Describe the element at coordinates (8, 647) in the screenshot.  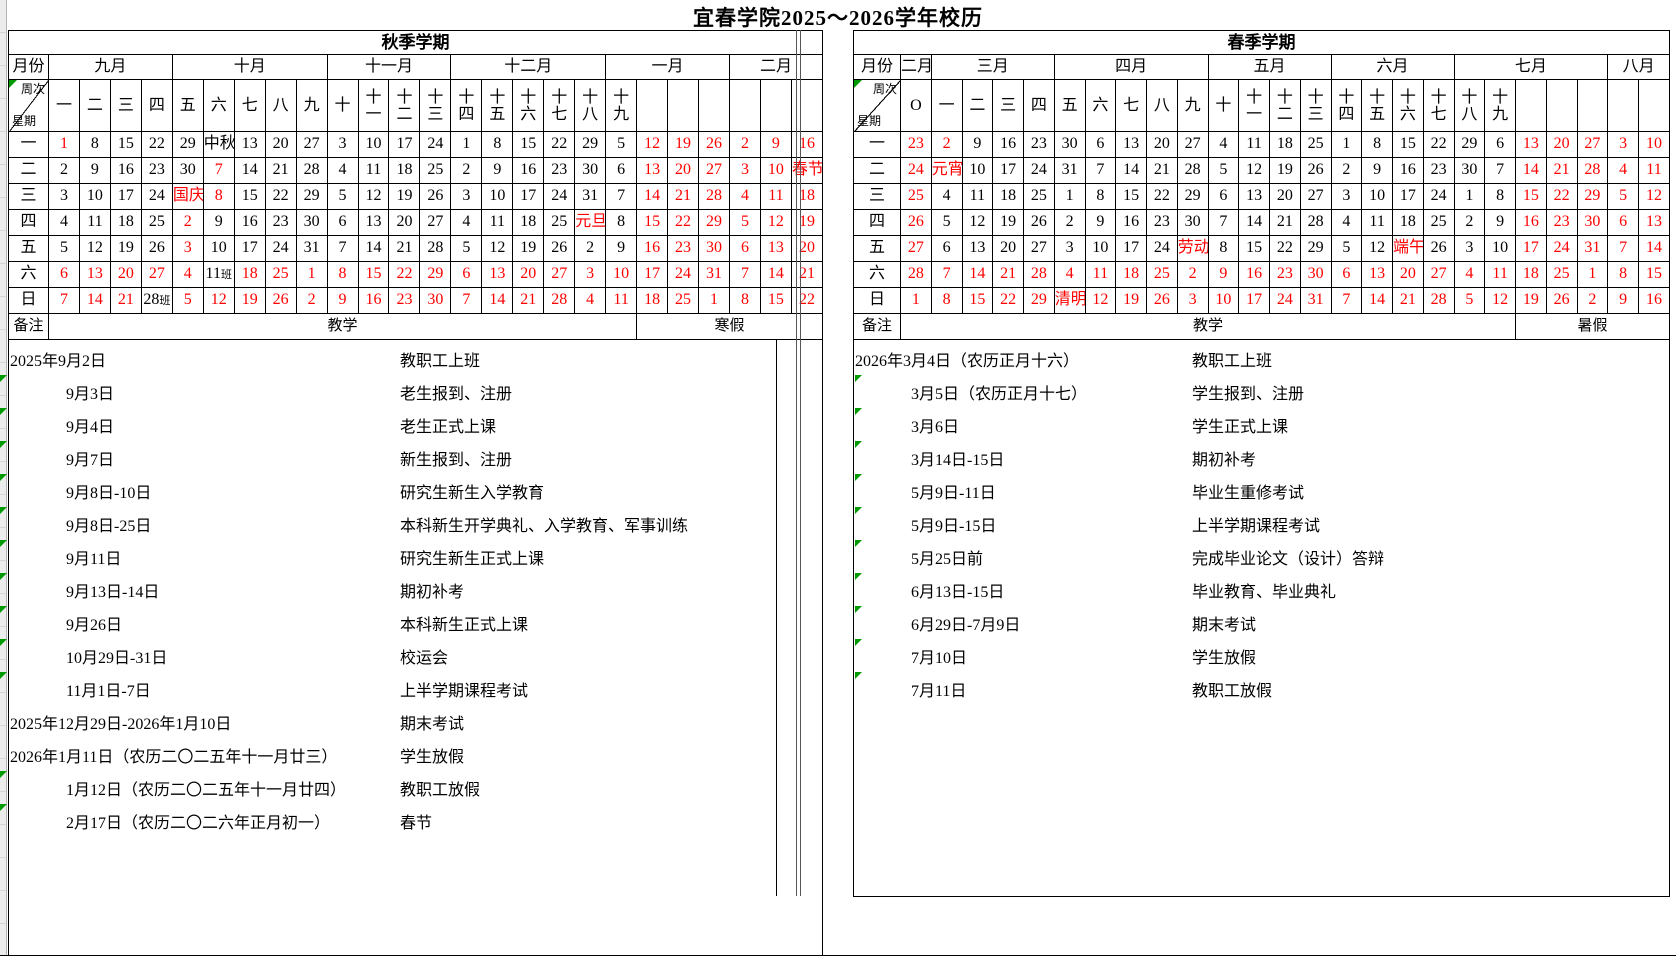
I see `fall-notes-left-border` at that location.